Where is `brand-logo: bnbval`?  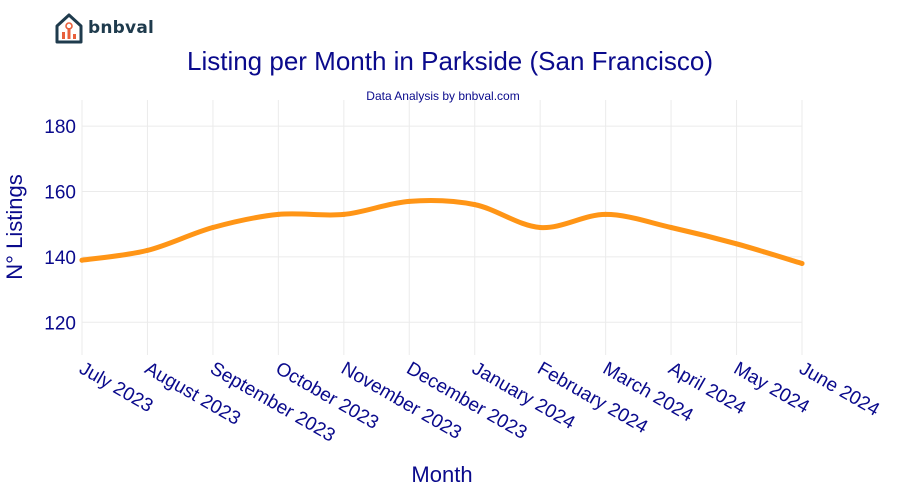 brand-logo: bnbval is located at coordinates (104, 28).